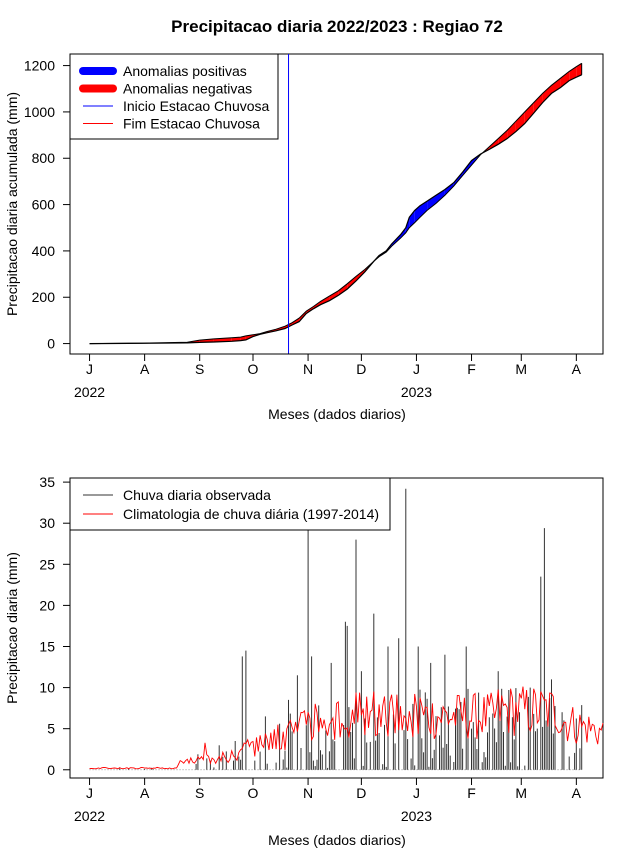 Image resolution: width=640 pixels, height=850 pixels. Describe the element at coordinates (12, 628) in the screenshot. I see `bottom-y-axis-label: Precipitacao diaria (mm)` at that location.